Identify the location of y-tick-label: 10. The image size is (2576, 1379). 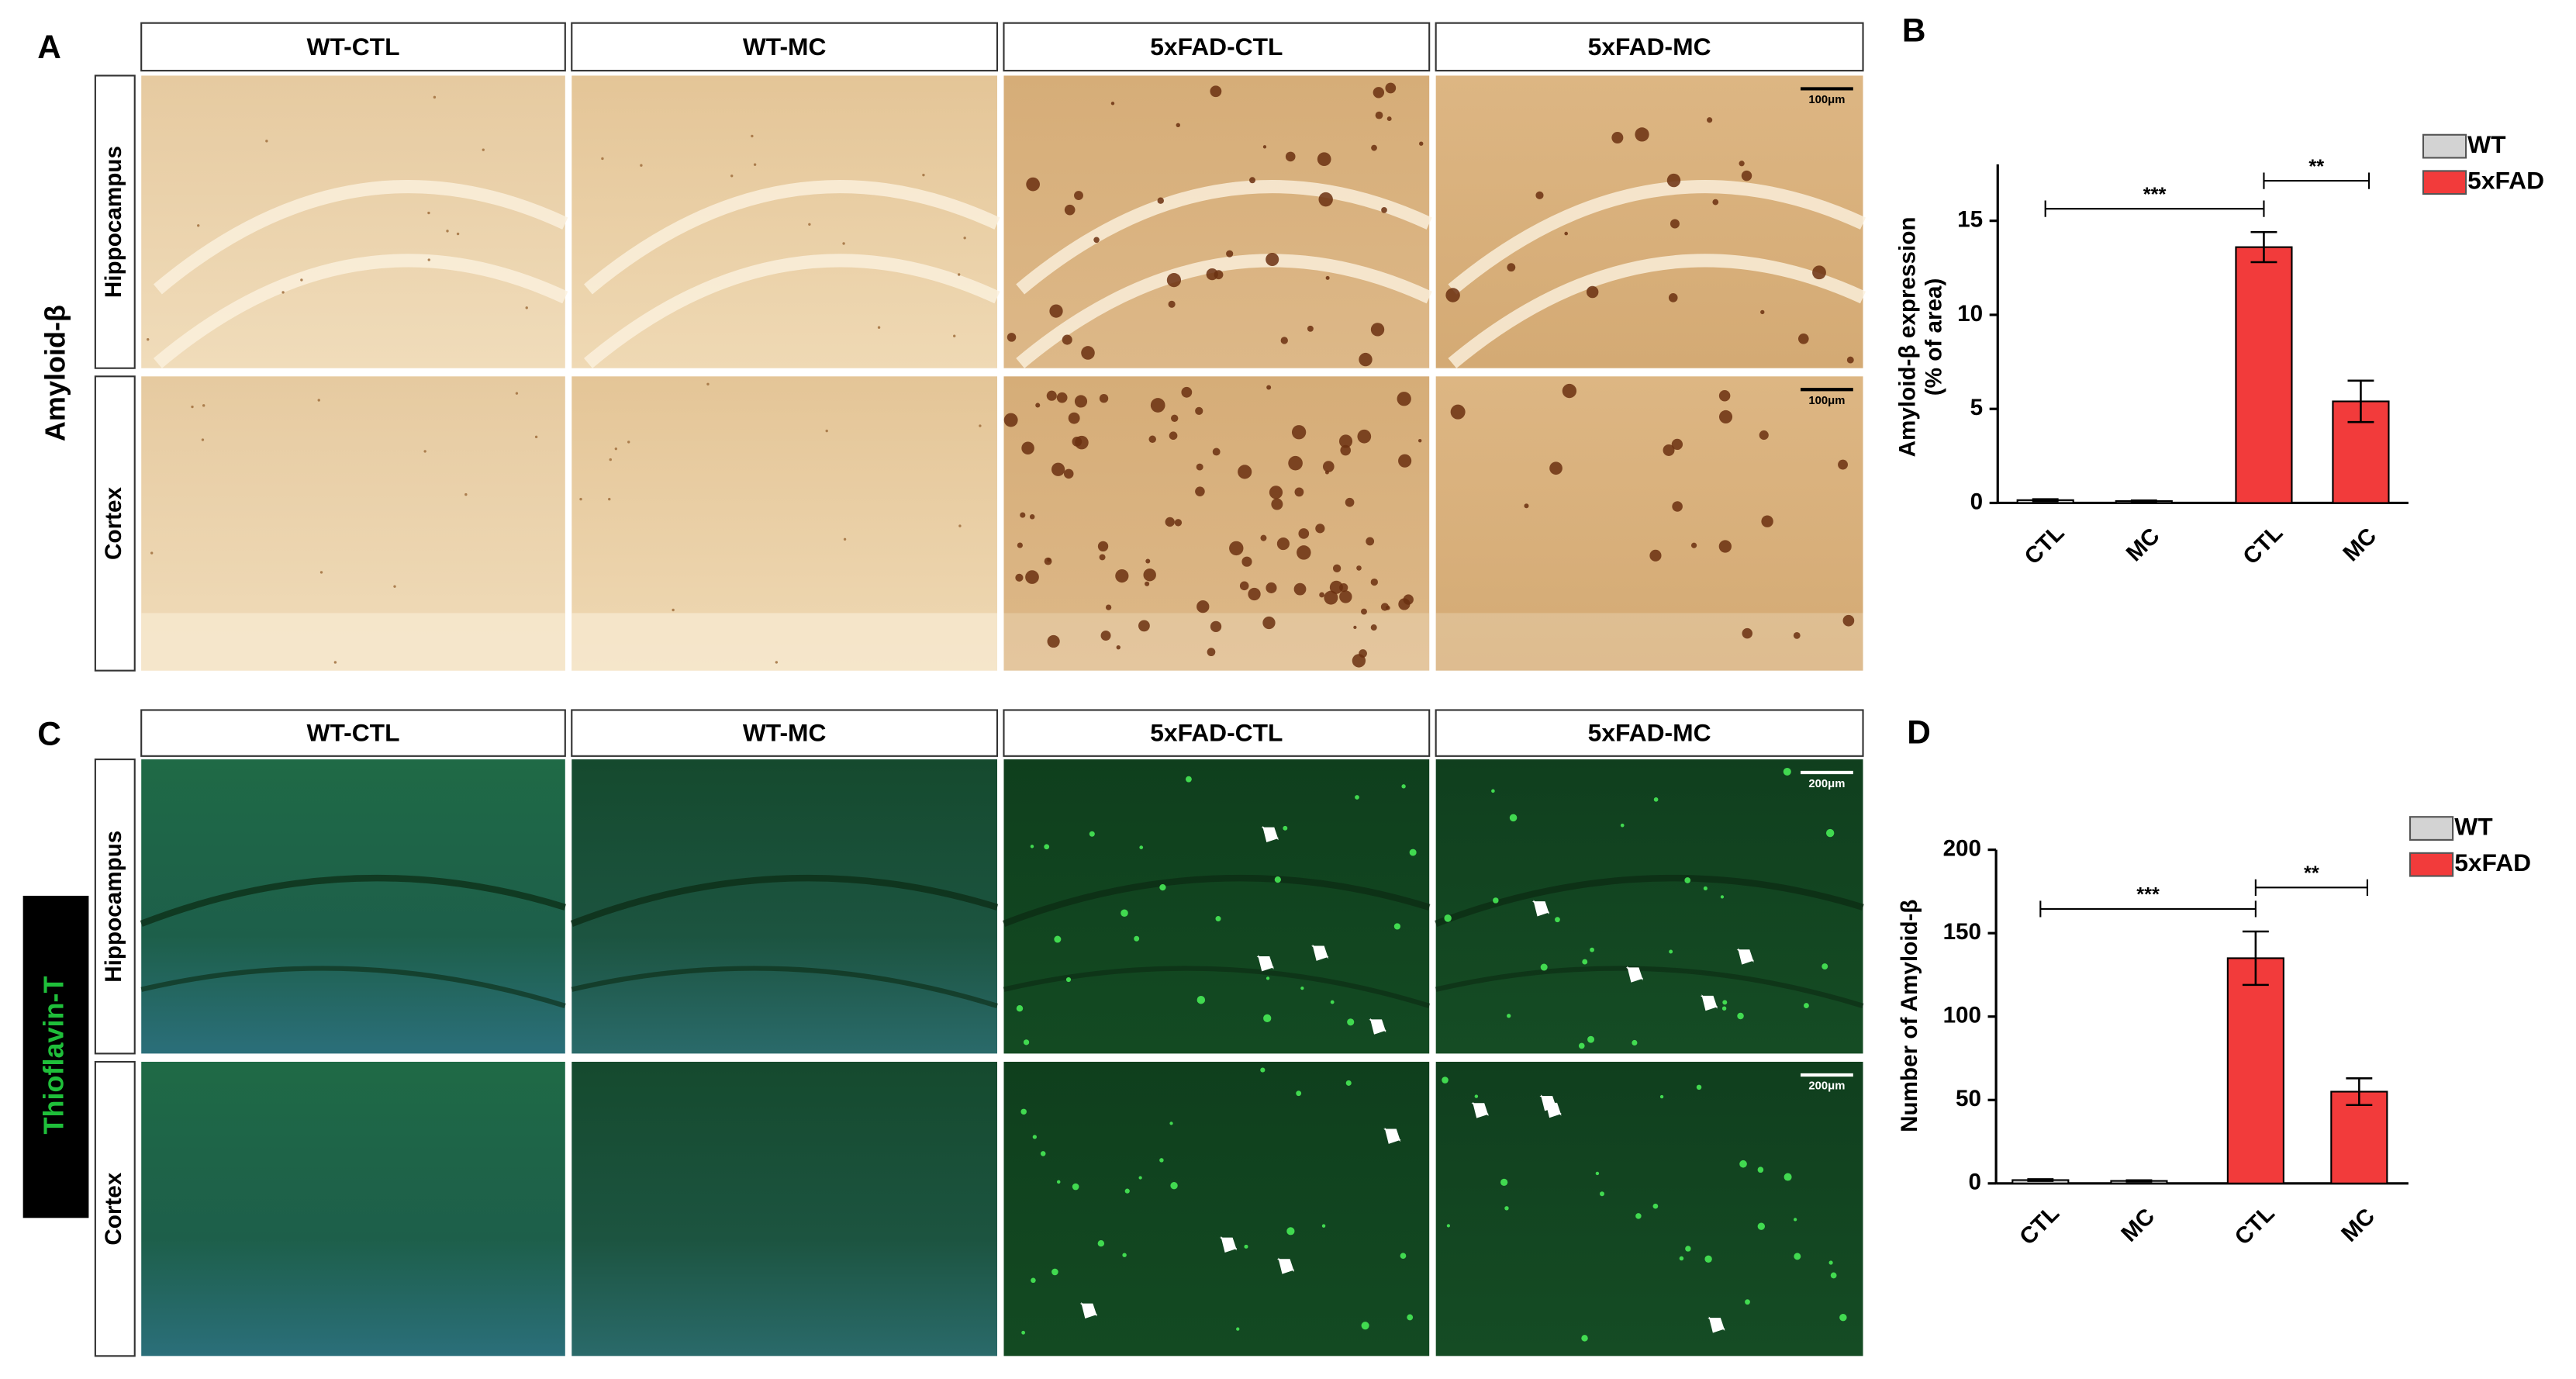
(1970, 314).